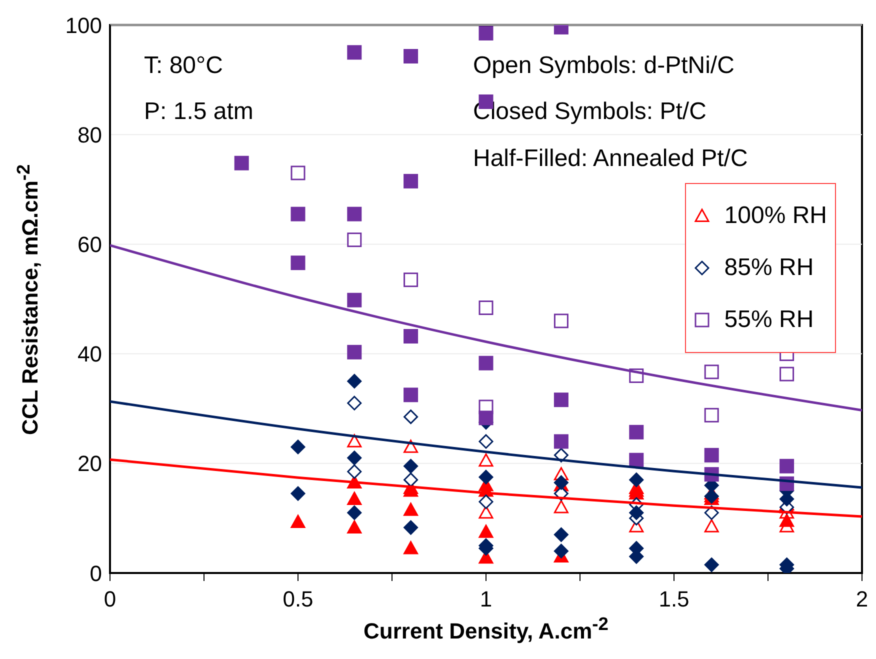 The image size is (876, 659). Describe the element at coordinates (603, 66) in the screenshot. I see `annotation: Open Symbols: d-PtNi/C` at that location.